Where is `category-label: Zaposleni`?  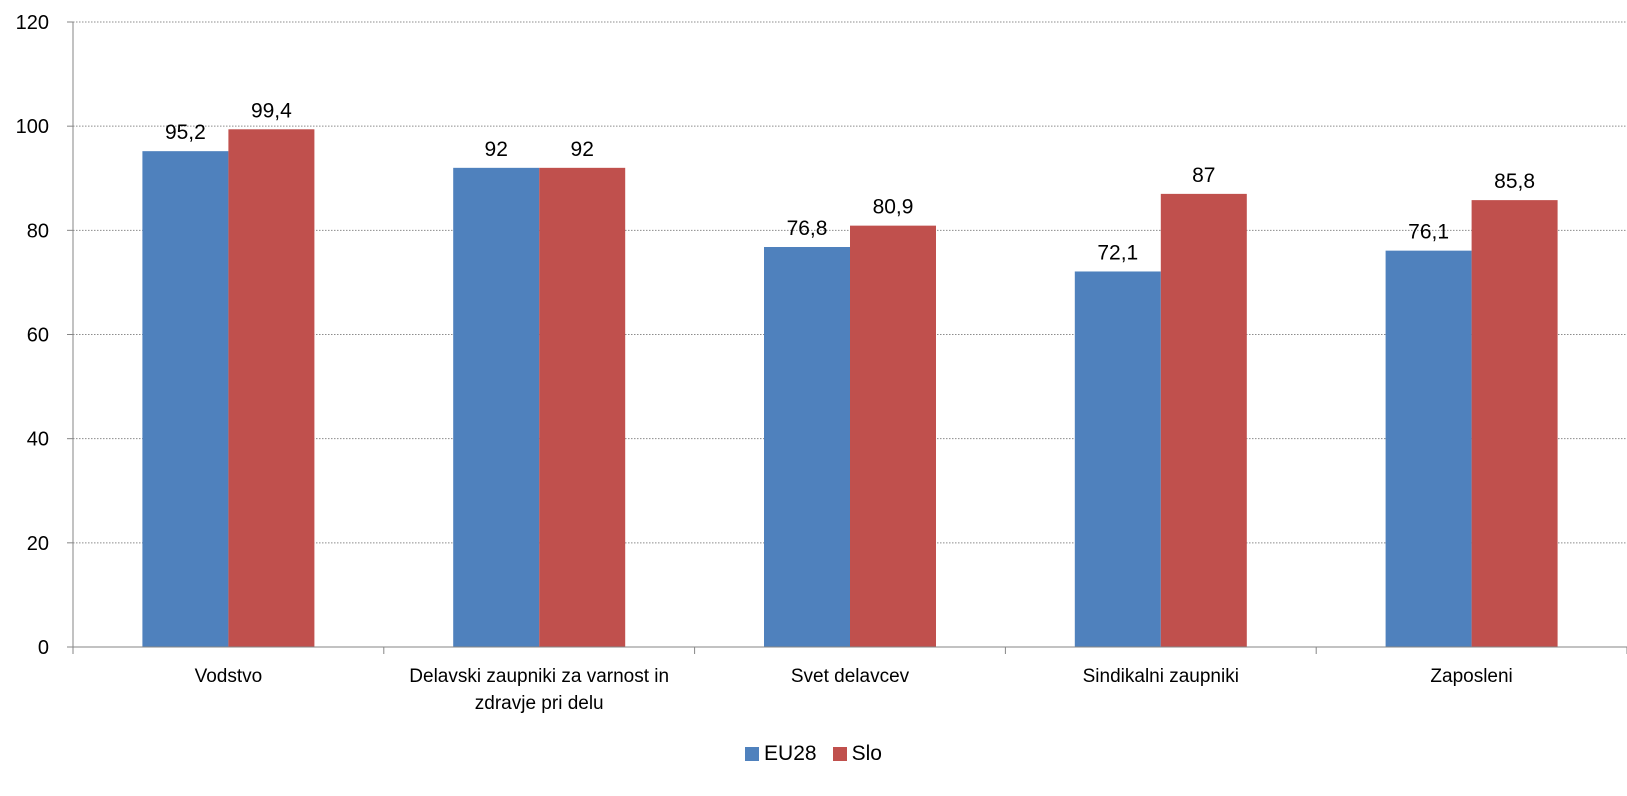 category-label: Zaposleni is located at coordinates (1471, 676).